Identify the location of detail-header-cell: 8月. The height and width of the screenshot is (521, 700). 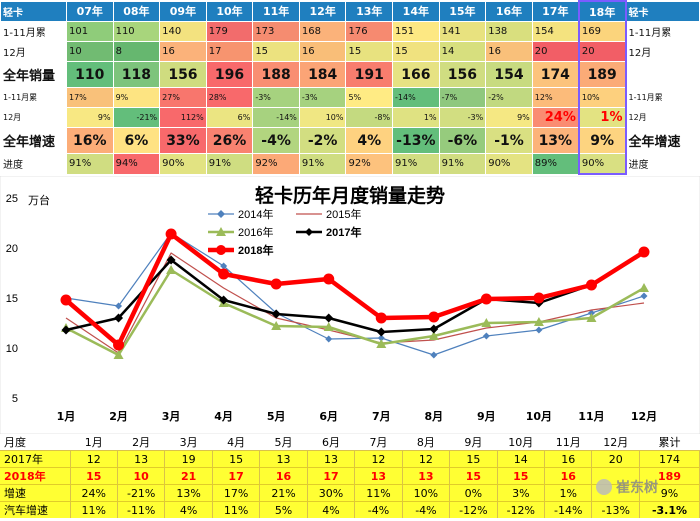
(426, 442).